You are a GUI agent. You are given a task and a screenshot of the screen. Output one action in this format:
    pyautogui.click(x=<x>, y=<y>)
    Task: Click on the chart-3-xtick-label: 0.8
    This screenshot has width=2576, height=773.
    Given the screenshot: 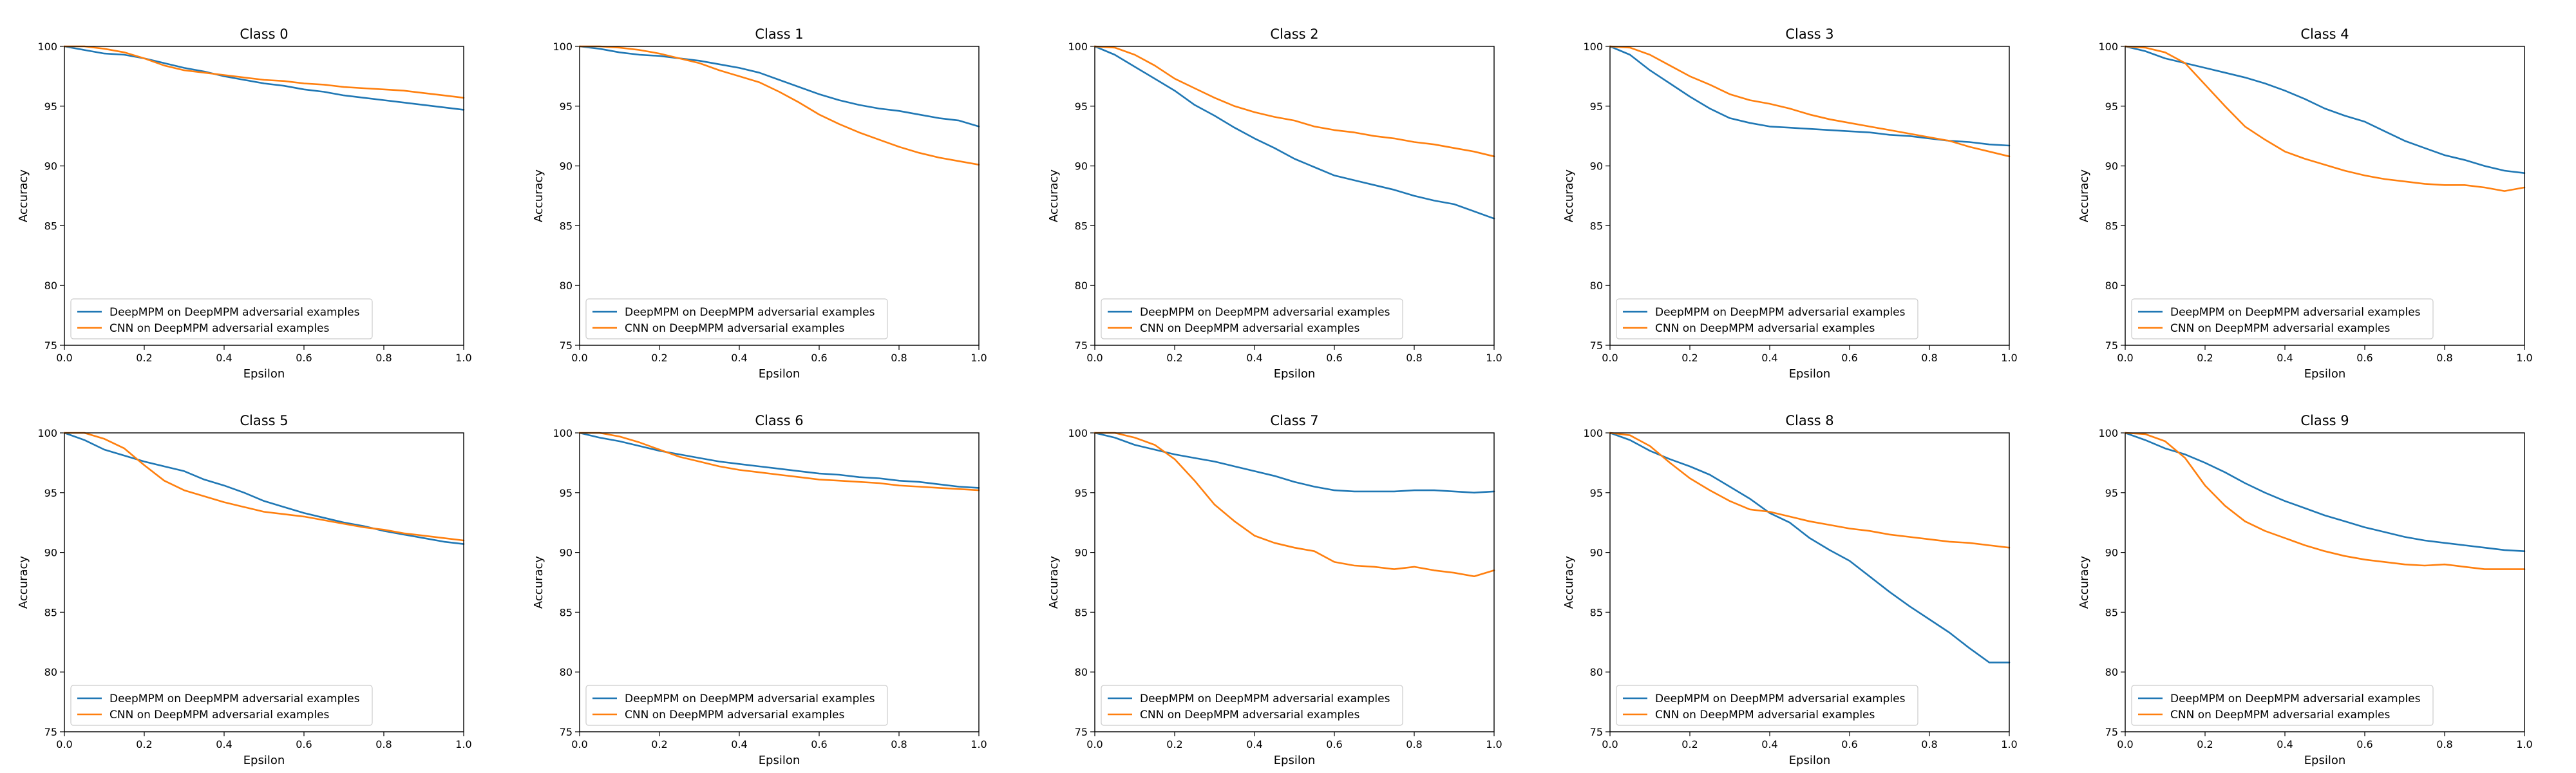 What is the action you would take?
    pyautogui.click(x=1929, y=358)
    